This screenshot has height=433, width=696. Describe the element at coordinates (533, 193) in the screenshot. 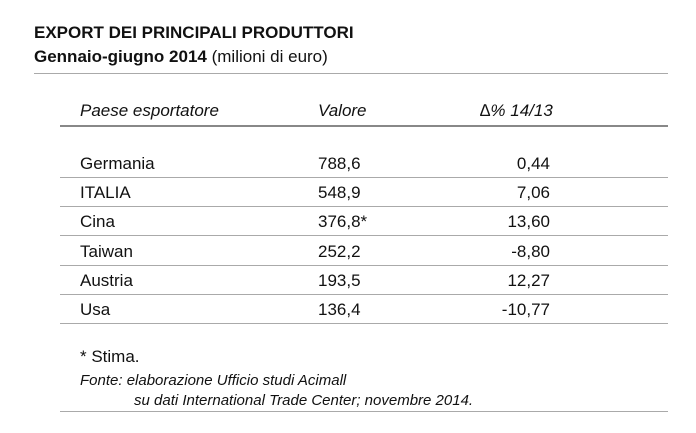

I see `change: 7,06` at that location.